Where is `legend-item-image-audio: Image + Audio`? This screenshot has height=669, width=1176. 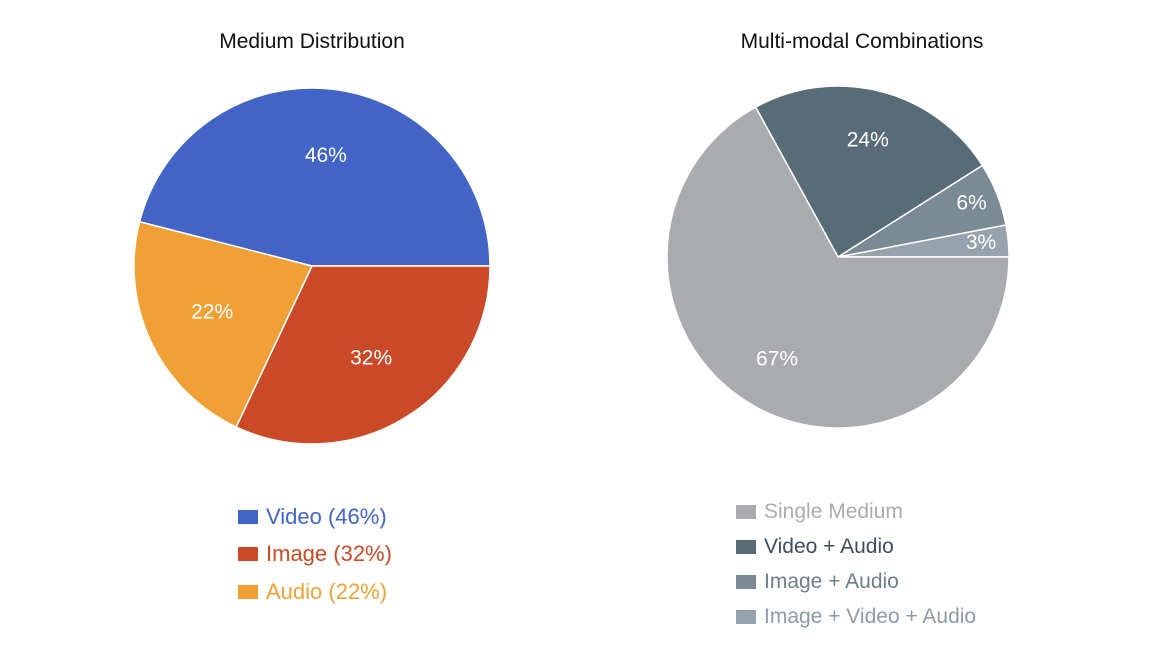 legend-item-image-audio: Image + Audio is located at coordinates (856, 581).